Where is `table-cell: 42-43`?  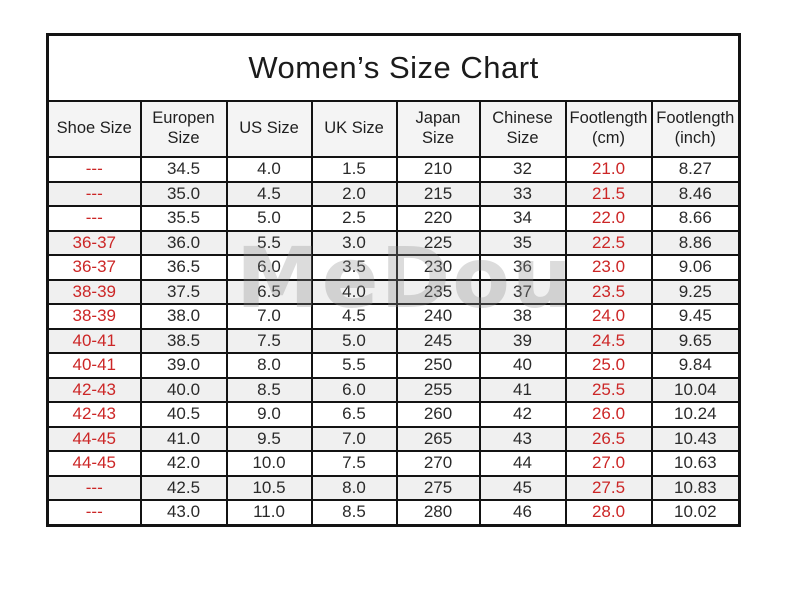
table-cell: 42-43 is located at coordinates (94, 414).